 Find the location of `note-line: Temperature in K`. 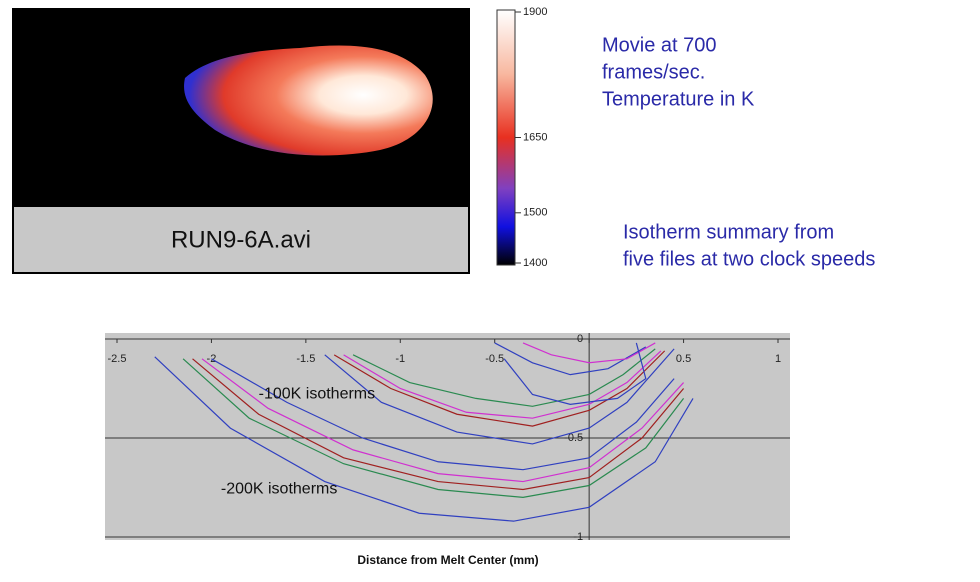

note-line: Temperature in K is located at coordinates (678, 99).